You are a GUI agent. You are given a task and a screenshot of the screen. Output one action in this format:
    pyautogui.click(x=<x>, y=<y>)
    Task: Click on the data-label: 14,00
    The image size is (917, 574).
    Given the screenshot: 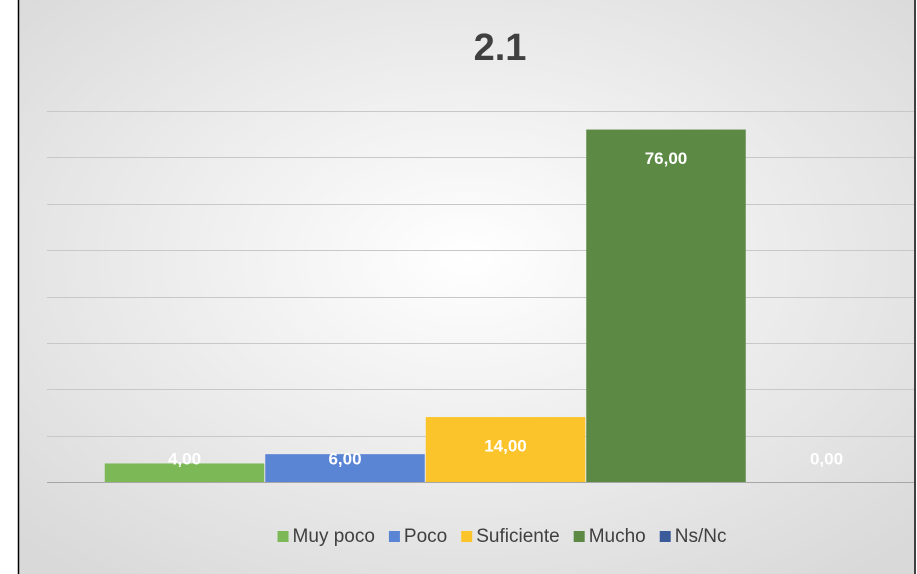 What is the action you would take?
    pyautogui.click(x=505, y=446)
    